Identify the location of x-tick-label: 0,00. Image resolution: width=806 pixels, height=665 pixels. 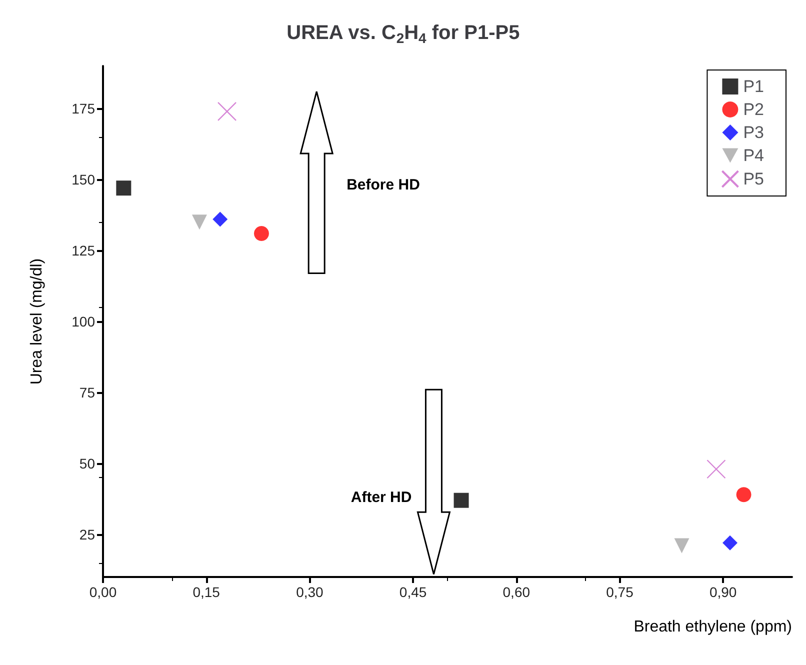
(103, 592).